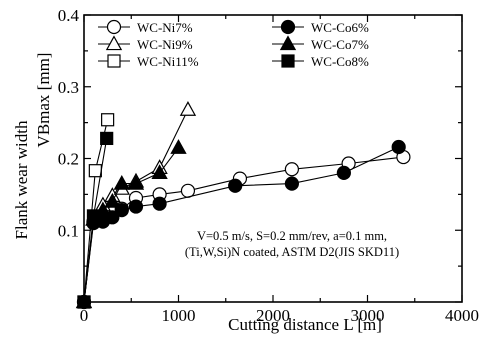 This screenshot has width=492, height=338. I want to click on legend-item: WC-Ni11%, so click(148, 61).